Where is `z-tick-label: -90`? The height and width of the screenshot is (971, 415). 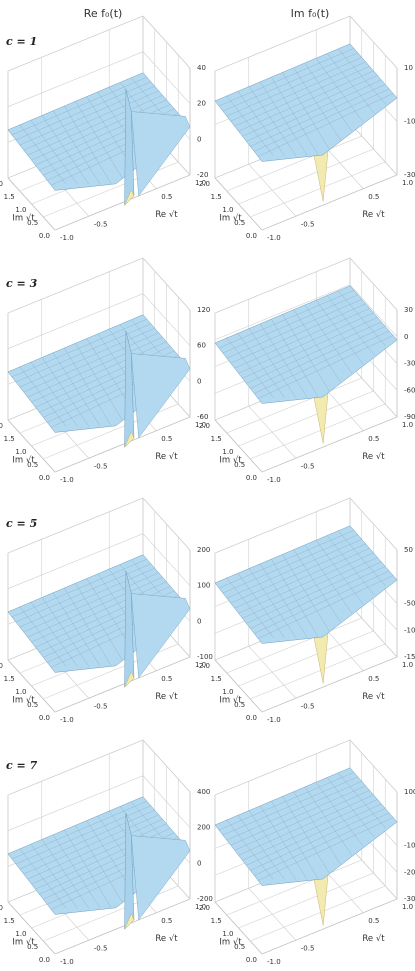
z-tick-label: -90 is located at coordinates (409, 417).